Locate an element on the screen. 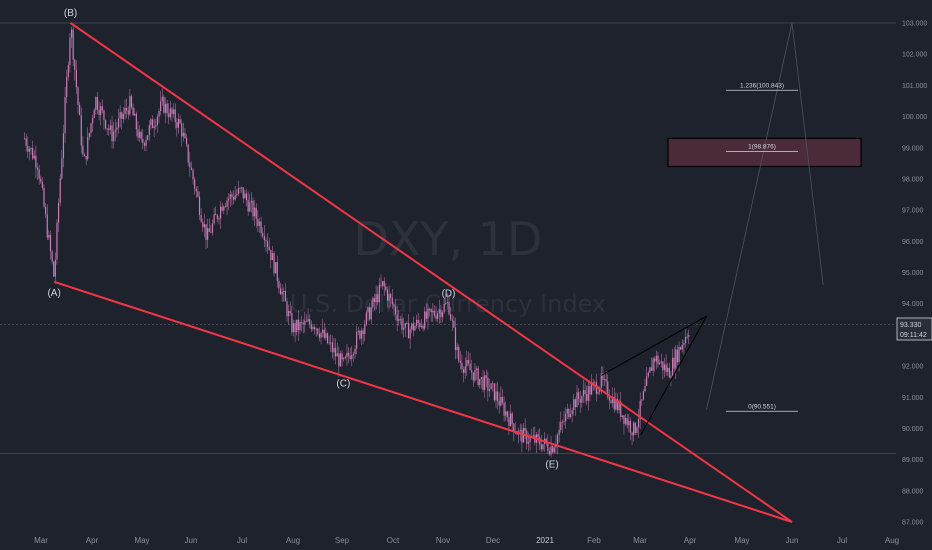 The image size is (932, 550). y-tick-label: 99.000 is located at coordinates (913, 148).